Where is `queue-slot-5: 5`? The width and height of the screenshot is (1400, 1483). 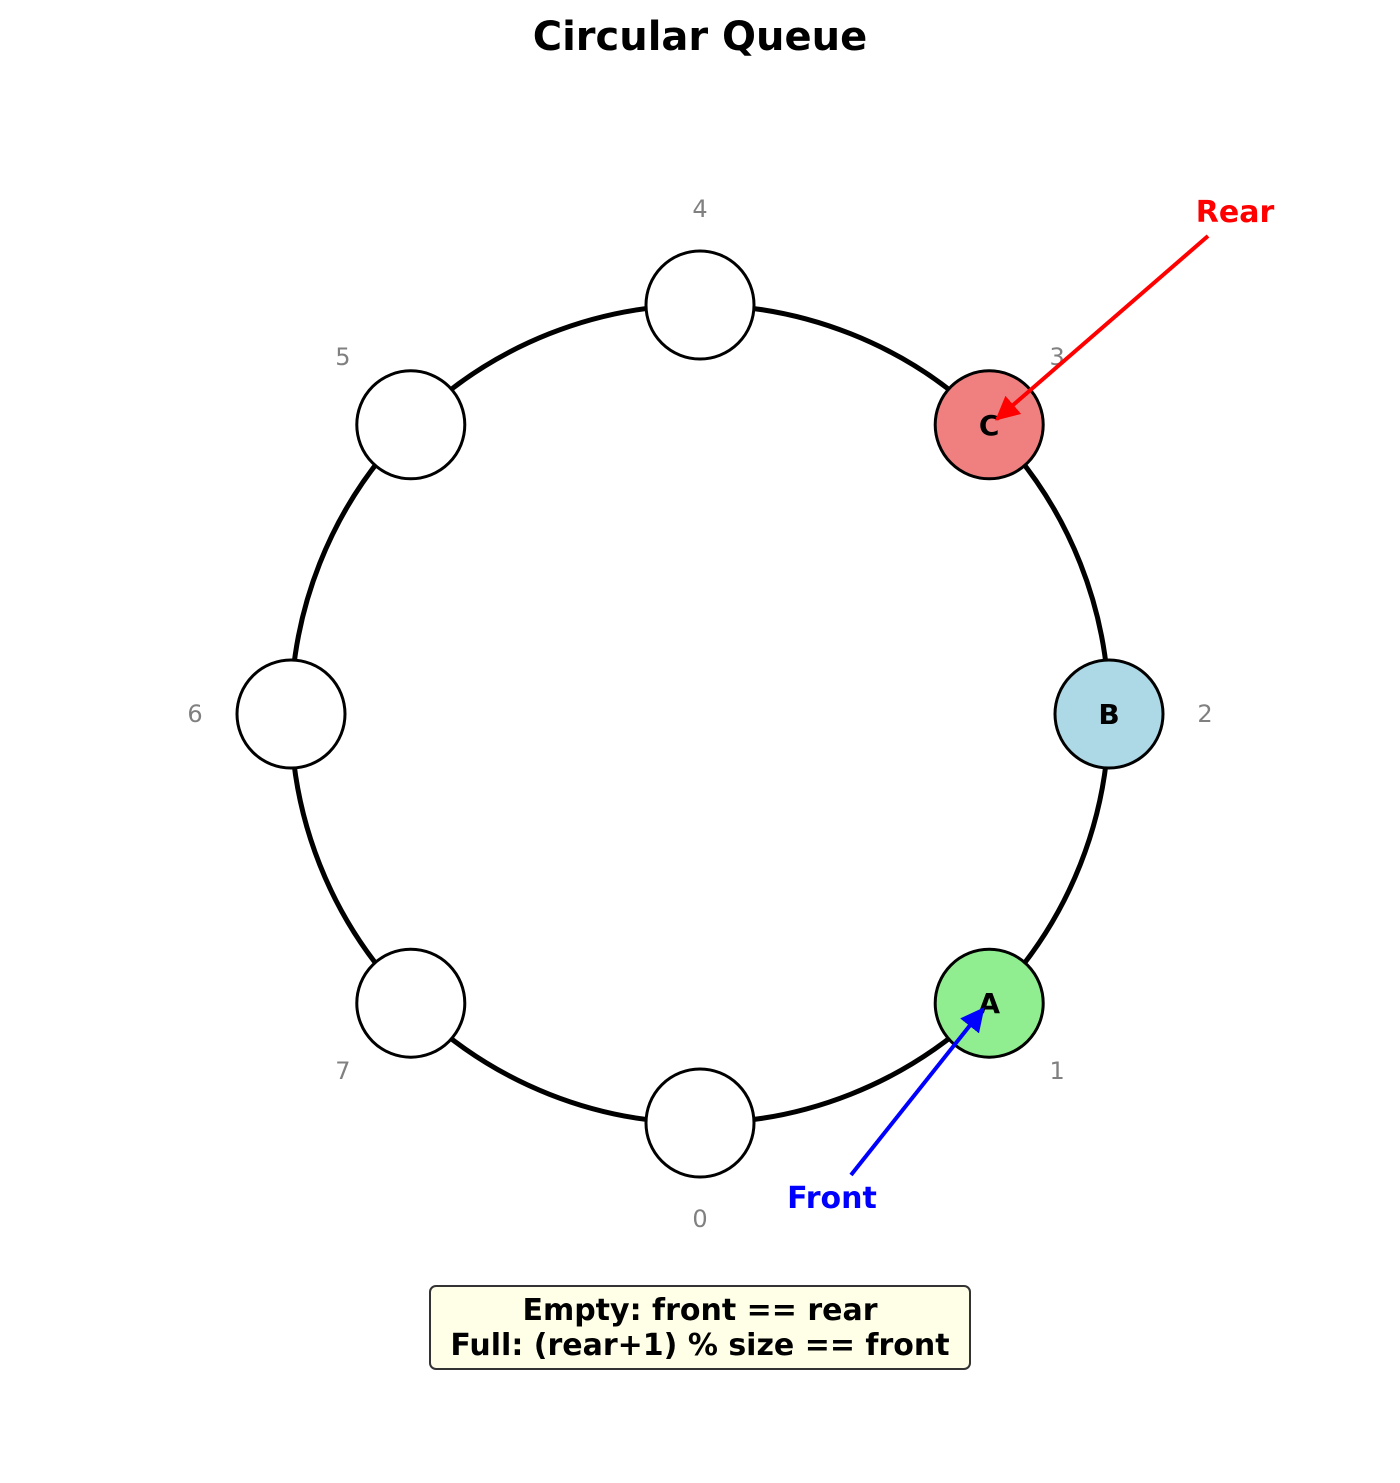 queue-slot-5: 5 is located at coordinates (401, 412).